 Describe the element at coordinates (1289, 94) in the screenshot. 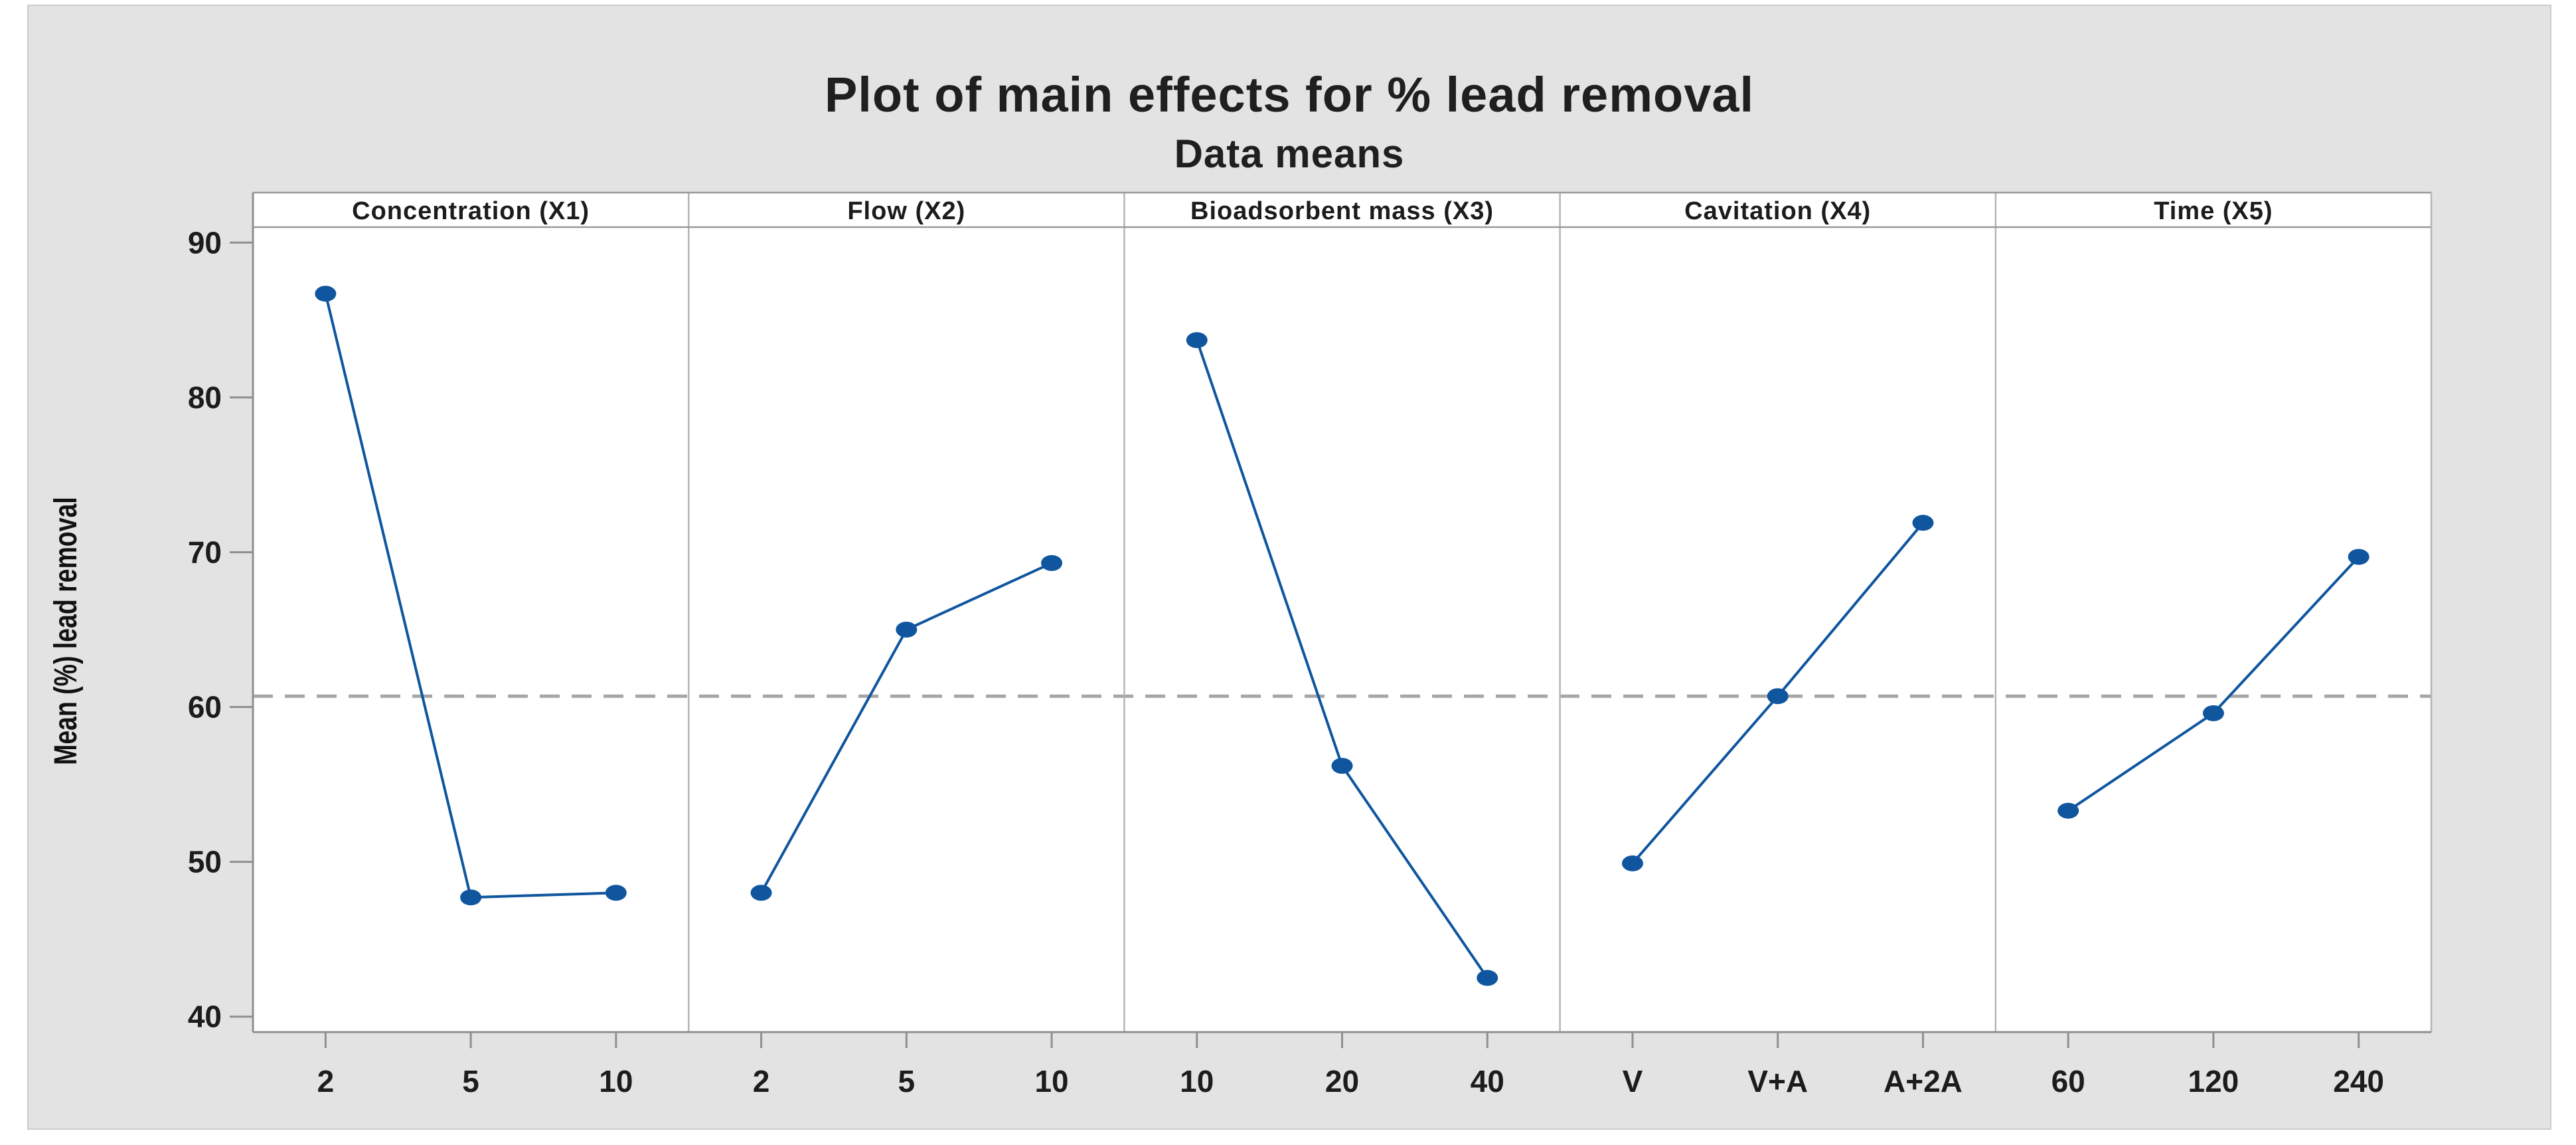

I see `chart-title: Plot of main effects for % lead removal` at that location.